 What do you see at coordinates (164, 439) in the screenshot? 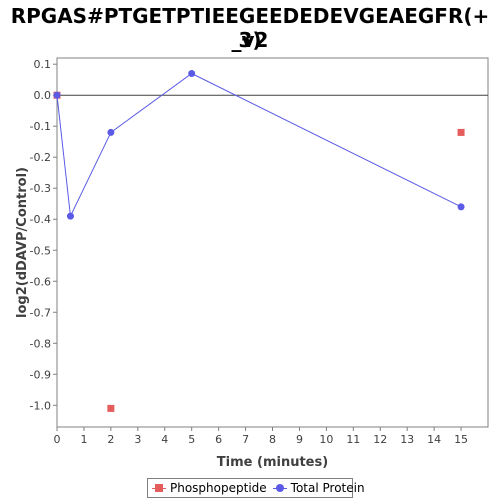
I see `x-tick-label: 4` at bounding box center [164, 439].